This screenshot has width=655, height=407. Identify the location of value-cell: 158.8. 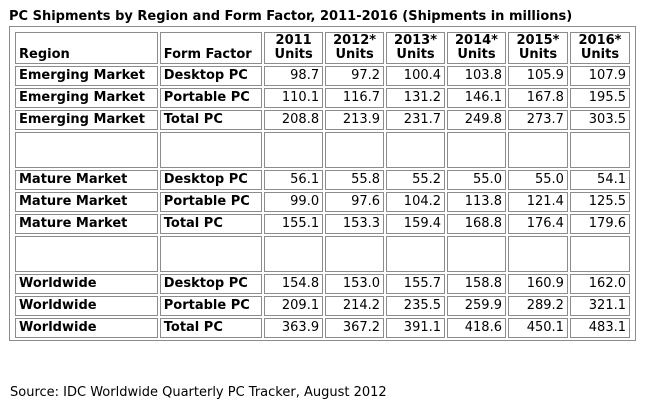
(476, 284).